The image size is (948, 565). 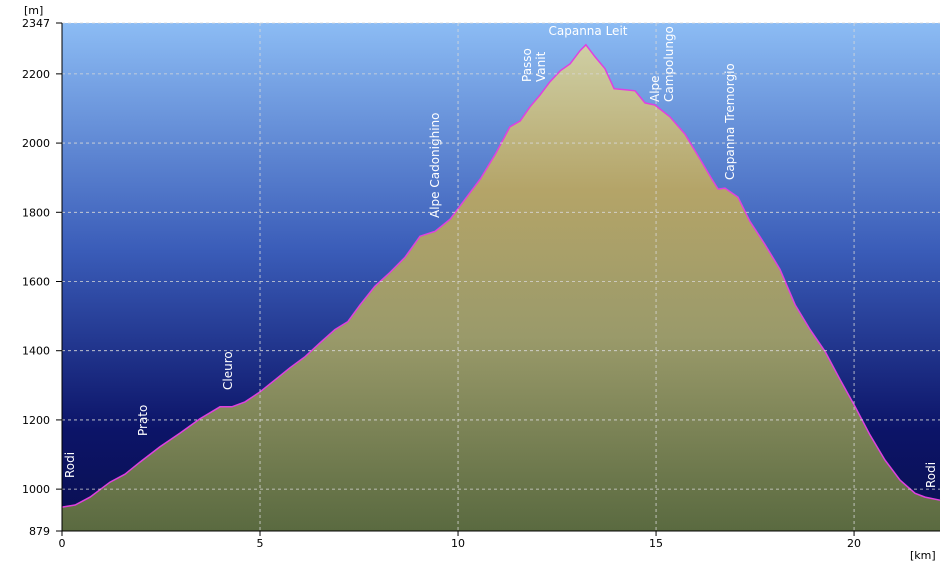 I want to click on x-tick-label: 15, so click(x=656, y=543).